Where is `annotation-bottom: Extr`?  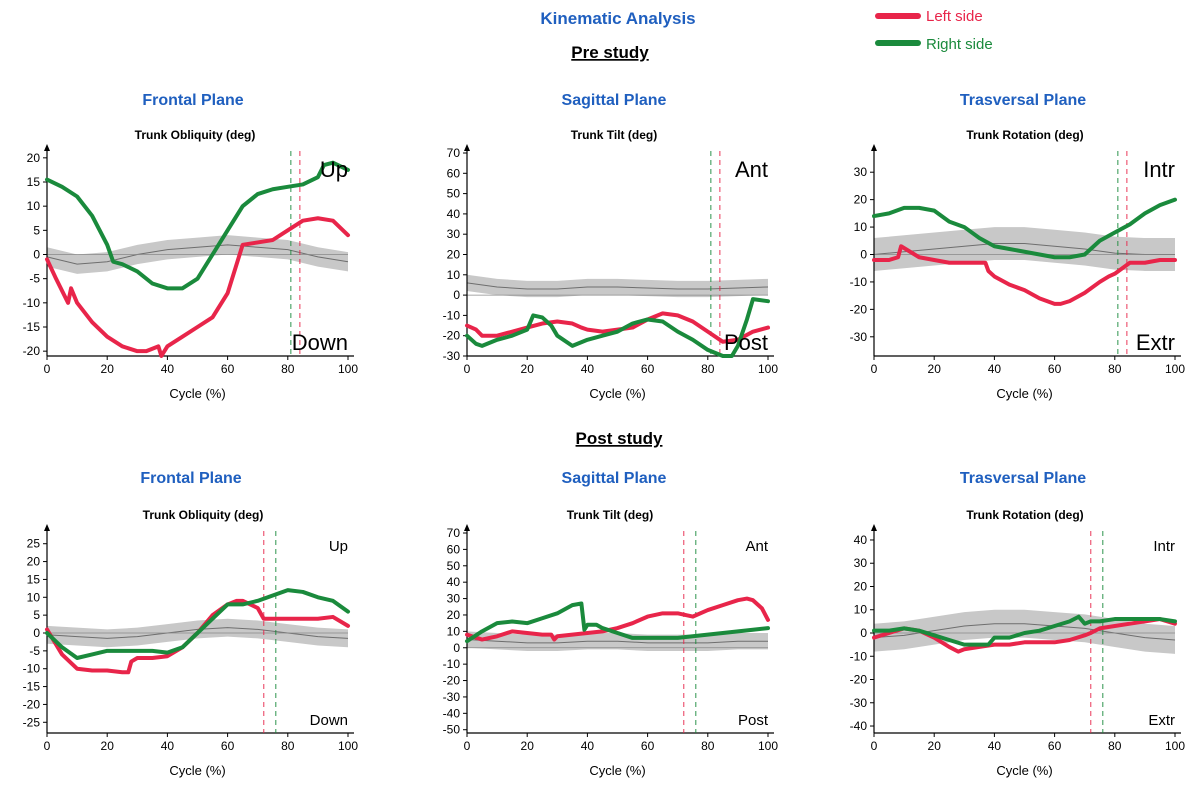 annotation-bottom: Extr is located at coordinates (1155, 342).